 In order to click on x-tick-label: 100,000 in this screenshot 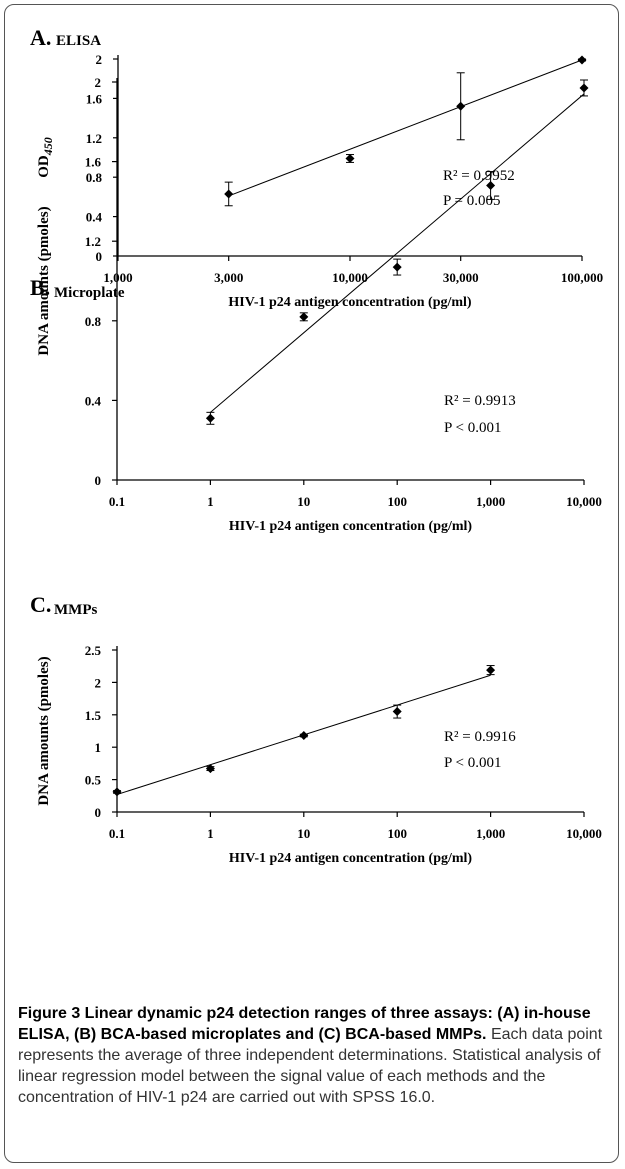, I will do `click(582, 277)`.